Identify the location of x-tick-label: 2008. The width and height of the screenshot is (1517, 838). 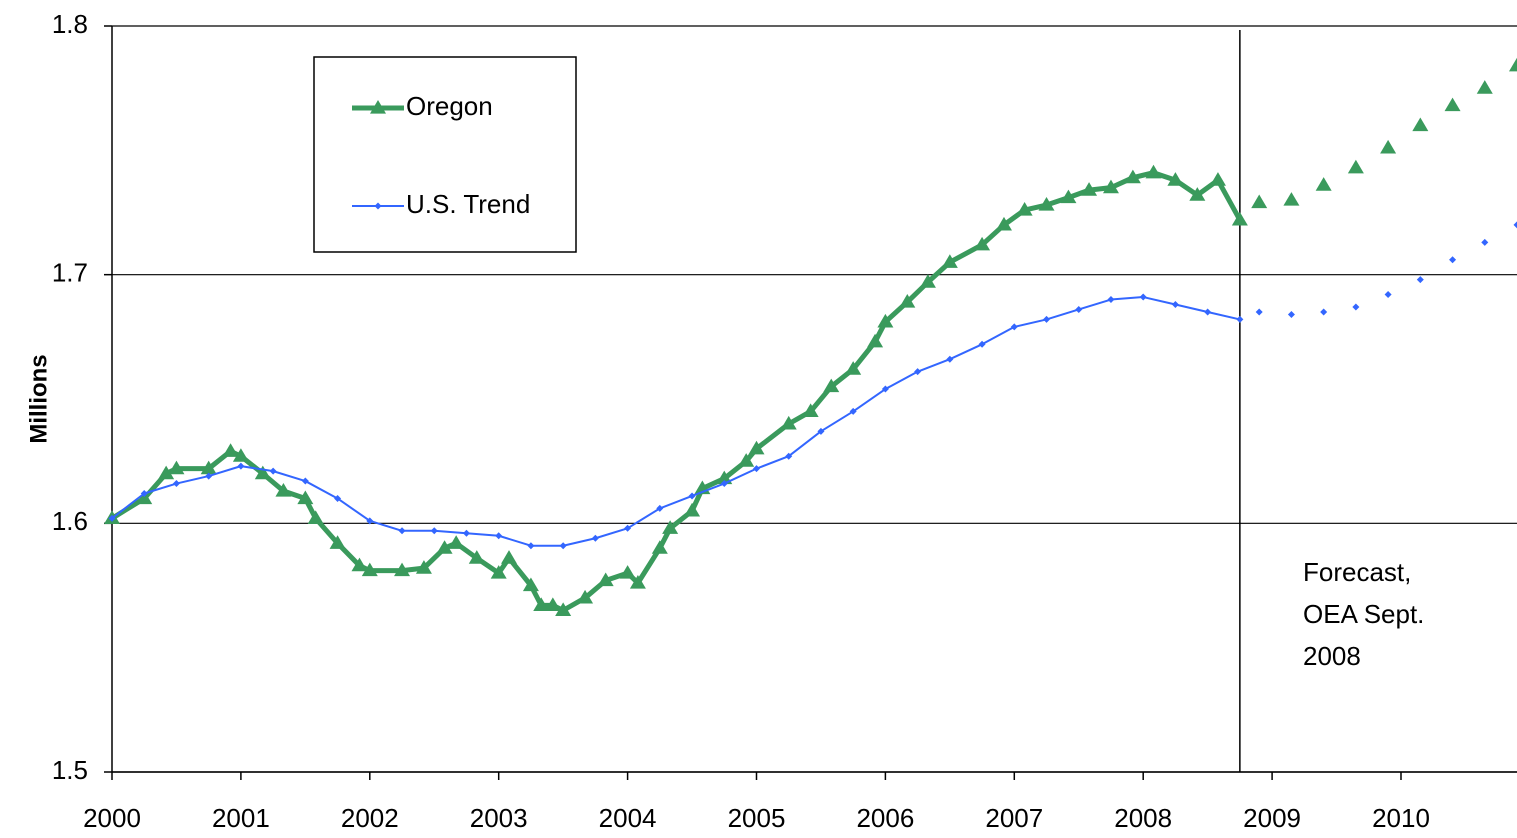
(1143, 818).